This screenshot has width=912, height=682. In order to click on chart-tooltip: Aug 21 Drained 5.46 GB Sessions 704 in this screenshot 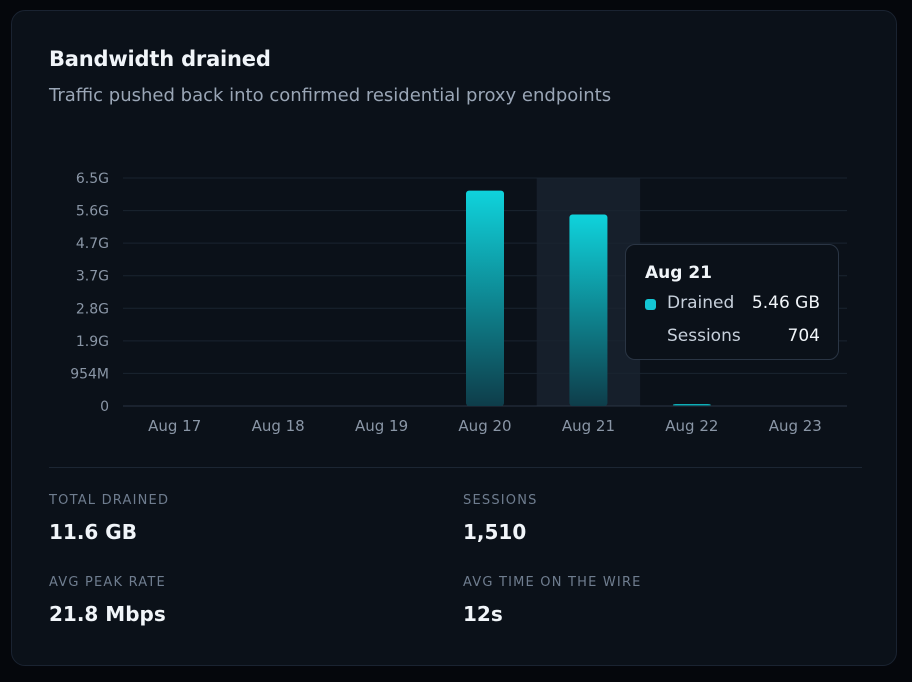, I will do `click(732, 302)`.